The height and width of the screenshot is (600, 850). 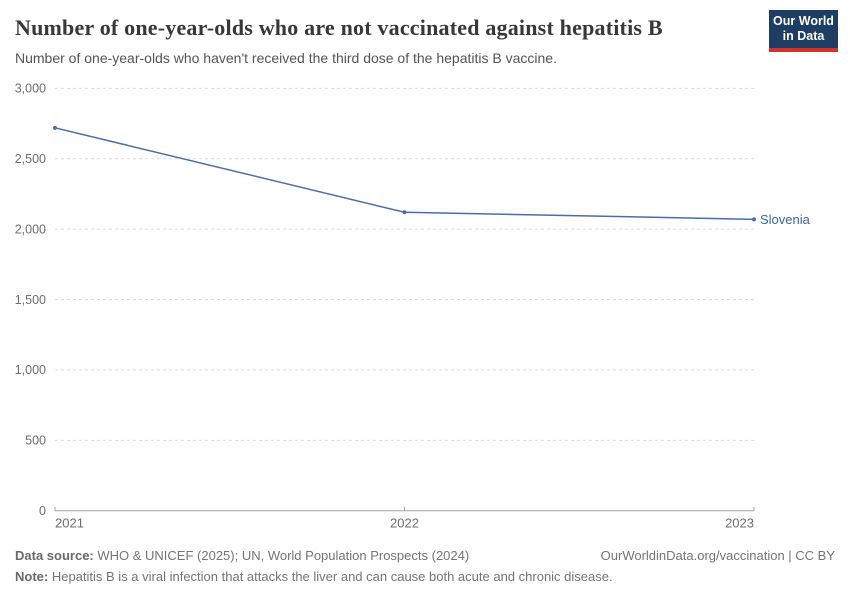 I want to click on x-axis-tick-label: 2021, so click(x=69, y=523).